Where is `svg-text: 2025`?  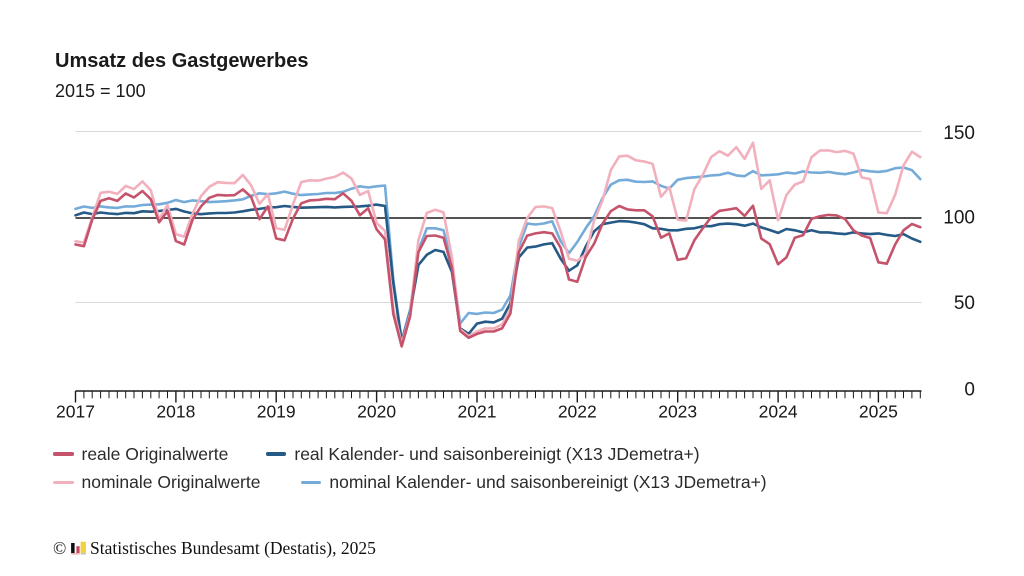
svg-text: 2025 is located at coordinates (878, 412).